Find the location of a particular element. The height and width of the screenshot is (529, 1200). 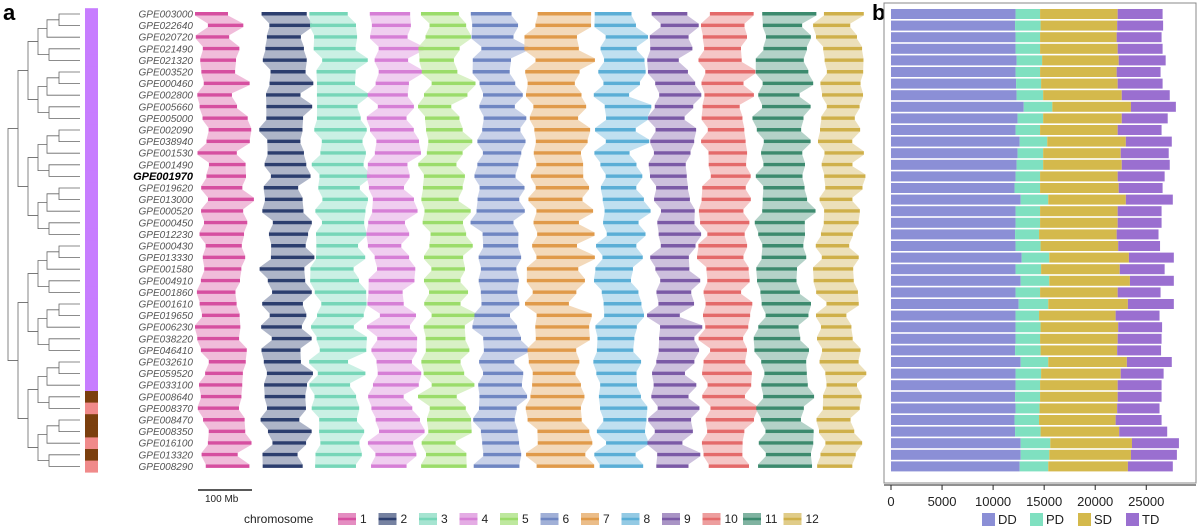

sample-label: GPE021320 is located at coordinates (166, 61).